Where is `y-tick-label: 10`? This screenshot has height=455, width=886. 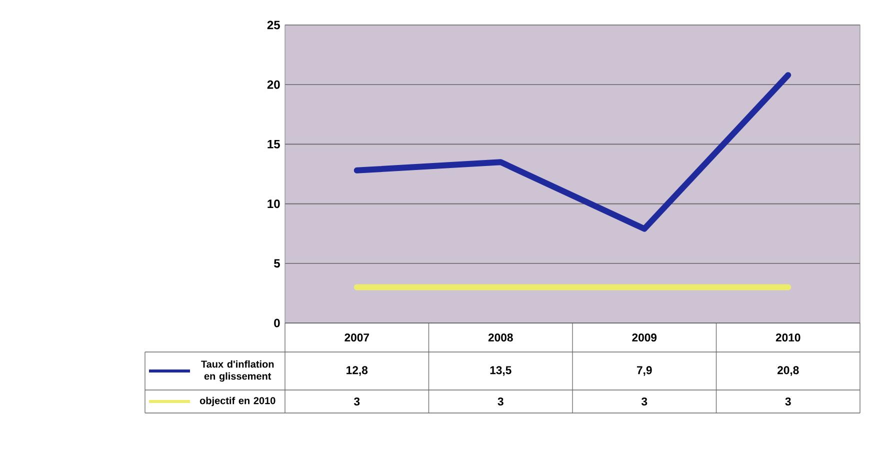 y-tick-label: 10 is located at coordinates (274, 204).